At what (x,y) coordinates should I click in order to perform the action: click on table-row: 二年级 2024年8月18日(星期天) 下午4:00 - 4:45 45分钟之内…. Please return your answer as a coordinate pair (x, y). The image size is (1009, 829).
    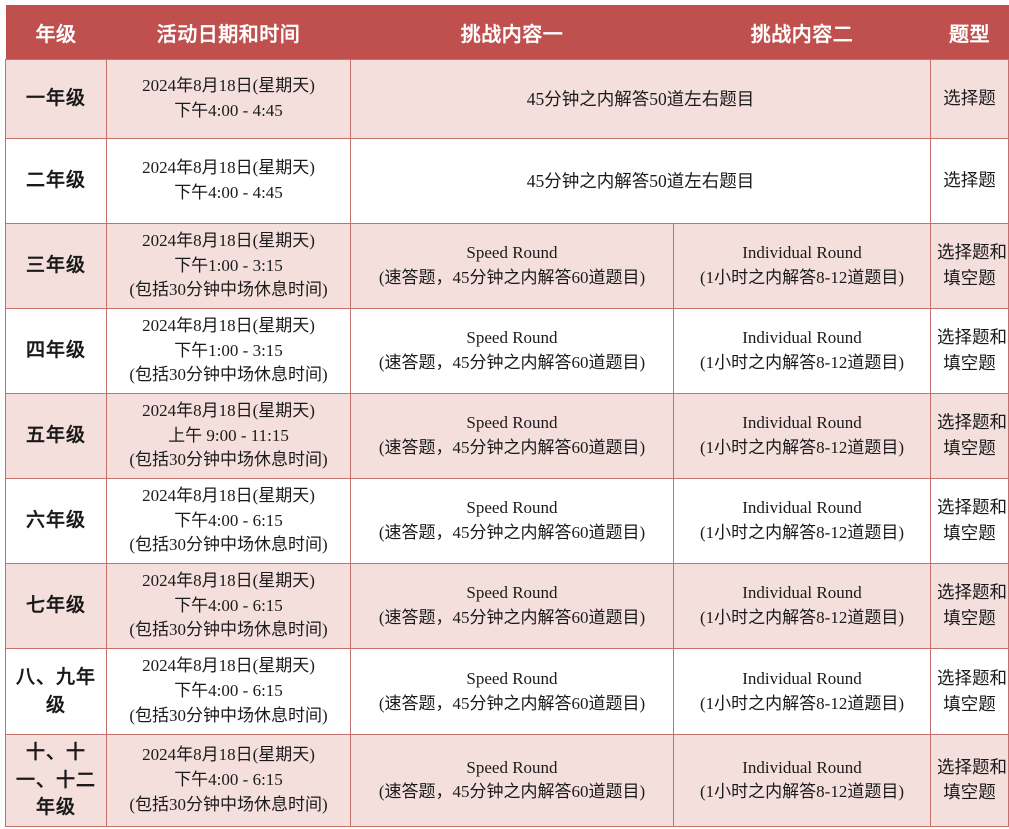
    Looking at the image, I should click on (507, 181).